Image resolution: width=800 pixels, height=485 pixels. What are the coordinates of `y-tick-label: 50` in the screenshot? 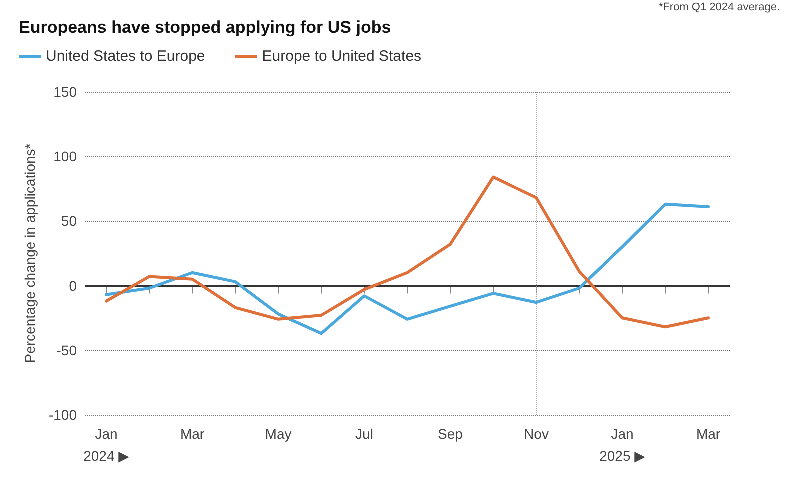 It's located at (69, 221).